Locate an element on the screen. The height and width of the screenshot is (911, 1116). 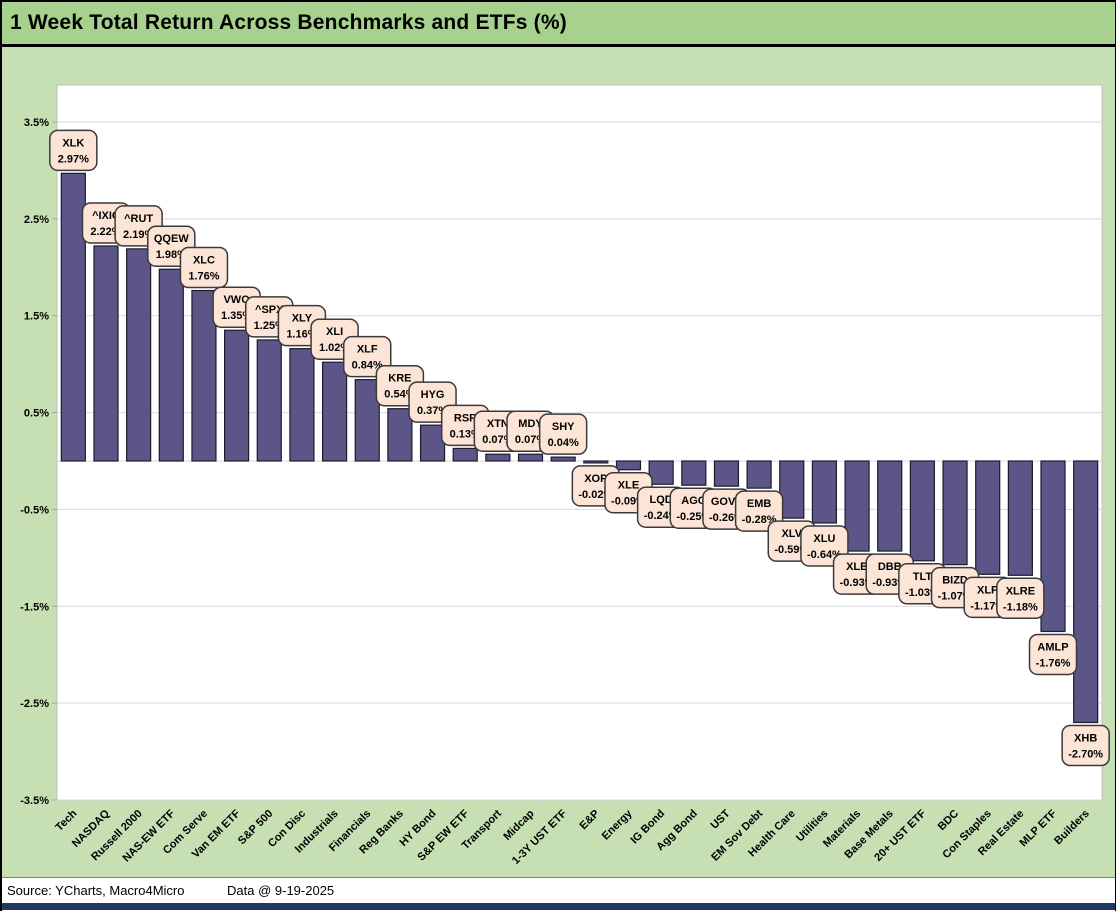
data-label-value: 2.22% is located at coordinates (105, 232).